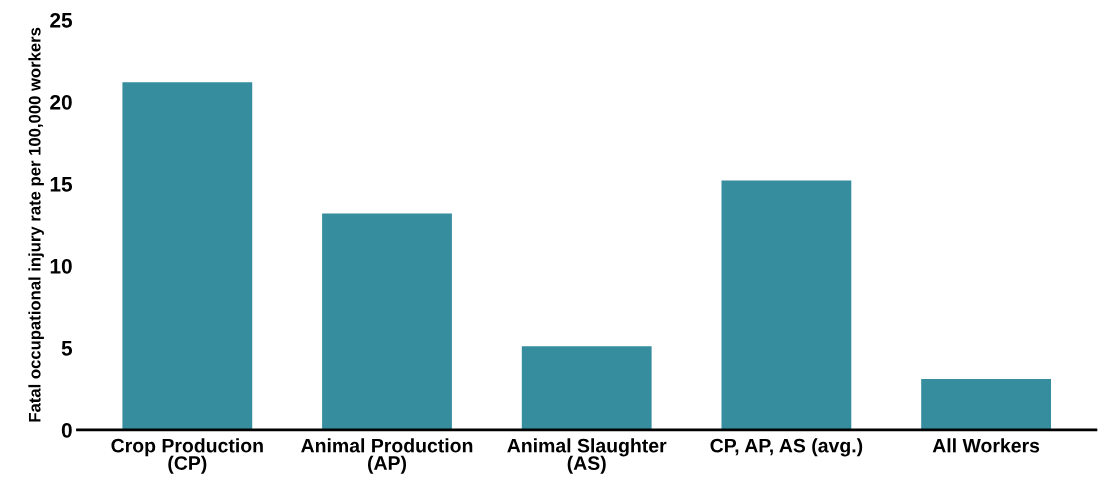  I want to click on y-tick-label: 10, so click(61, 266).